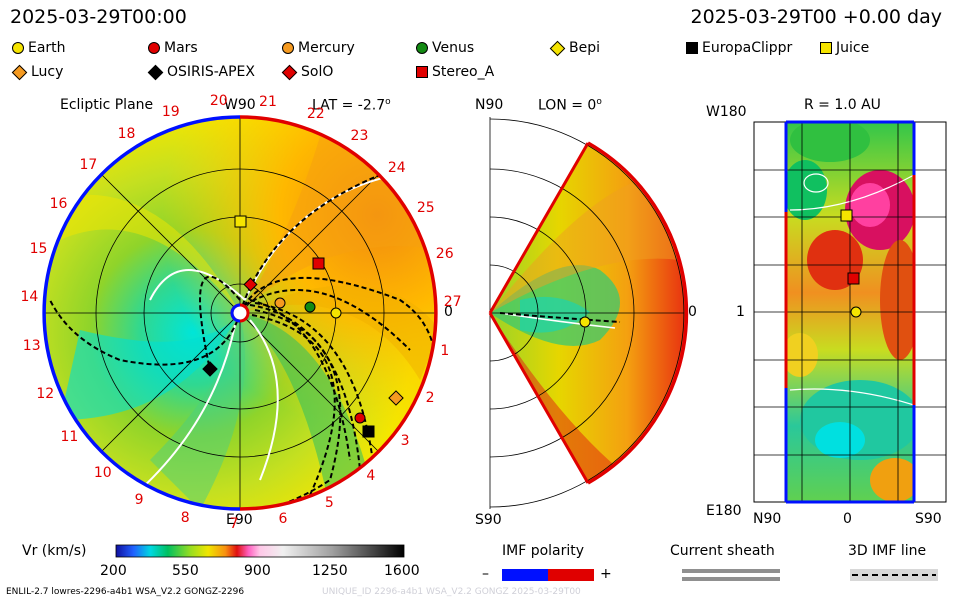  What do you see at coordinates (525, 575) in the screenshot?
I see `imf-negative-swatch` at bounding box center [525, 575].